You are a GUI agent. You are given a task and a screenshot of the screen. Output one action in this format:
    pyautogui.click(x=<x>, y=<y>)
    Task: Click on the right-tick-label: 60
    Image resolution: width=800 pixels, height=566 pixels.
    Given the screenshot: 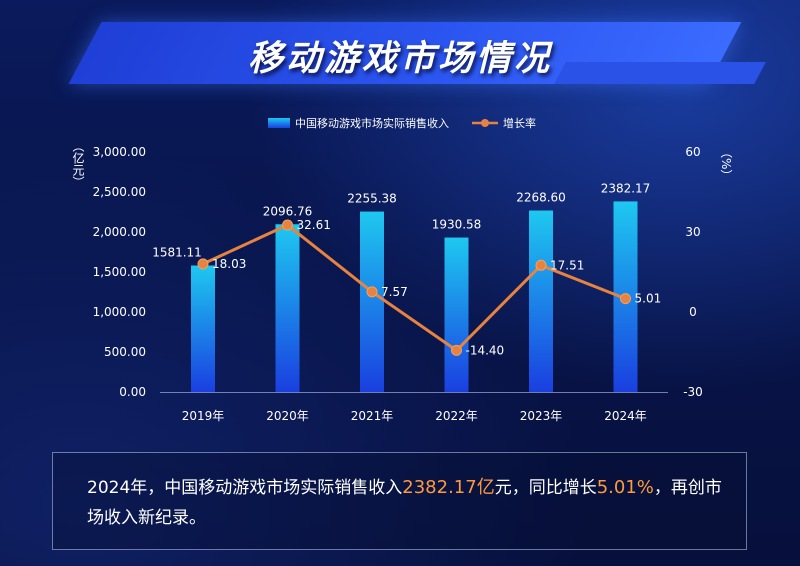 What is the action you would take?
    pyautogui.click(x=692, y=152)
    